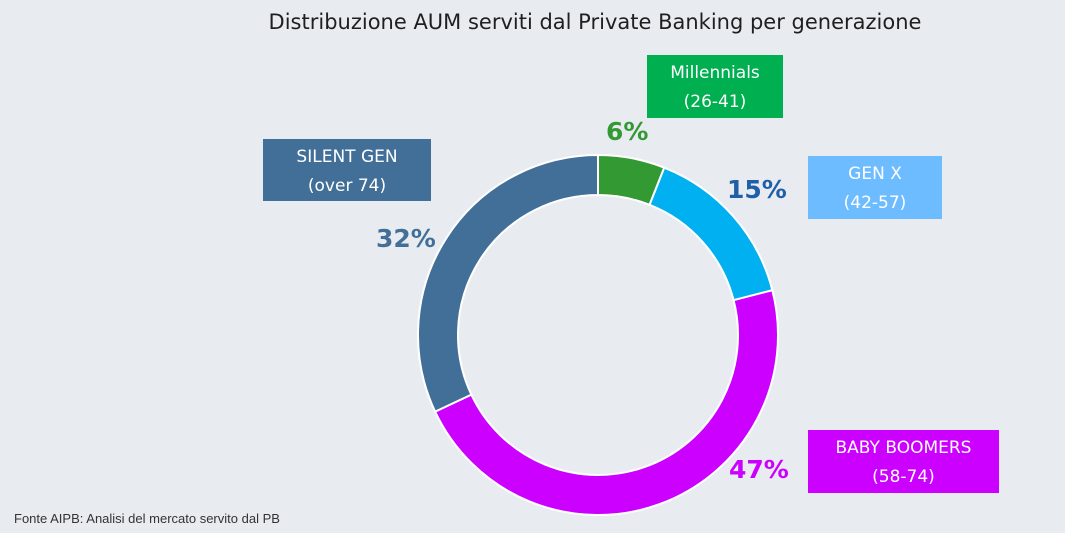  Describe the element at coordinates (903, 461) in the screenshot. I see `legend-box-baby-boomers: BABY BOOMERS (58-74)` at that location.